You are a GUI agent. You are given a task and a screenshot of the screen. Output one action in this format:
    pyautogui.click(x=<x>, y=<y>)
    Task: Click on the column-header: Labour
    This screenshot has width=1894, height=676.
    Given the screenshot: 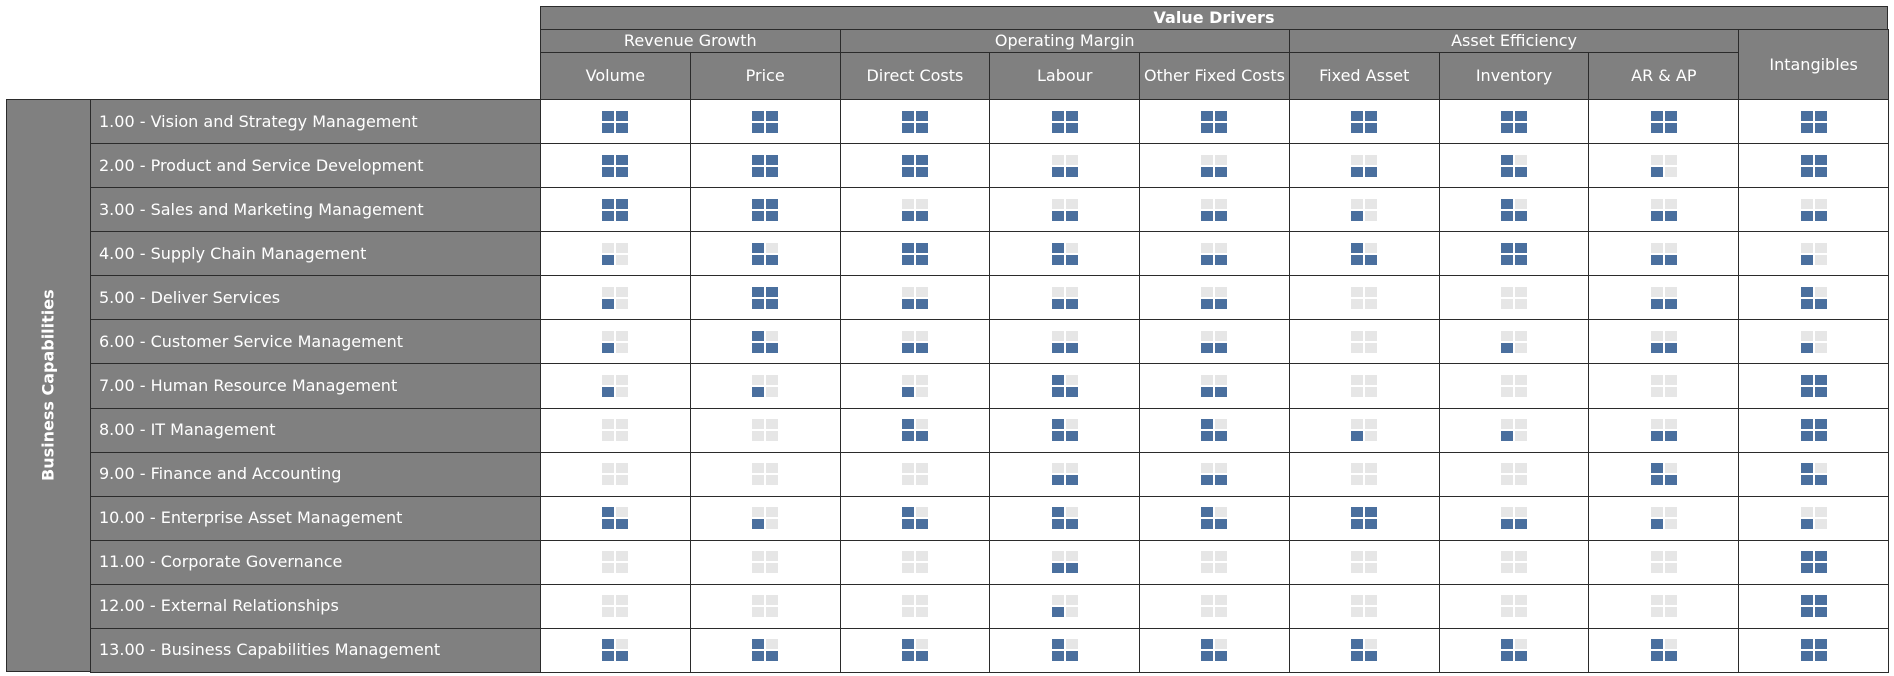 What is the action you would take?
    pyautogui.click(x=1065, y=76)
    